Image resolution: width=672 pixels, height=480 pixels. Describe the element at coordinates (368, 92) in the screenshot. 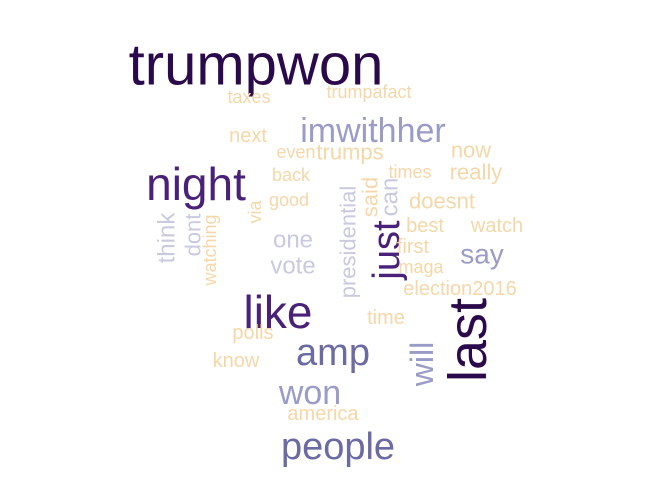

I see `word-trumpafact: trumpafact` at that location.